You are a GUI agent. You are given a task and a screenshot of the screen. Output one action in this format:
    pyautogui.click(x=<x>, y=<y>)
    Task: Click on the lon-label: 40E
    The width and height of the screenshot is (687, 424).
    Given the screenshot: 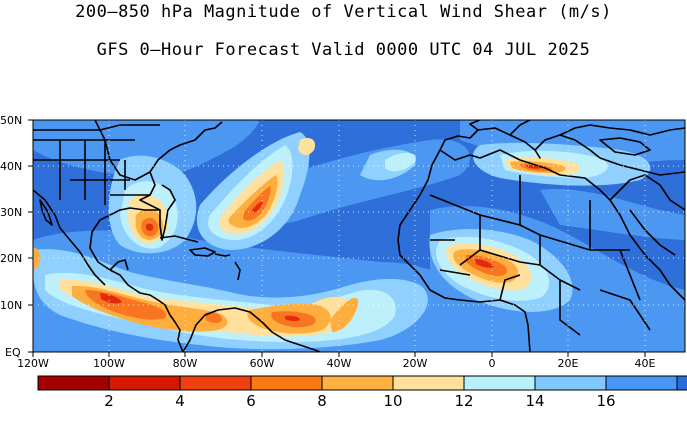 What is the action you would take?
    pyautogui.click(x=645, y=363)
    